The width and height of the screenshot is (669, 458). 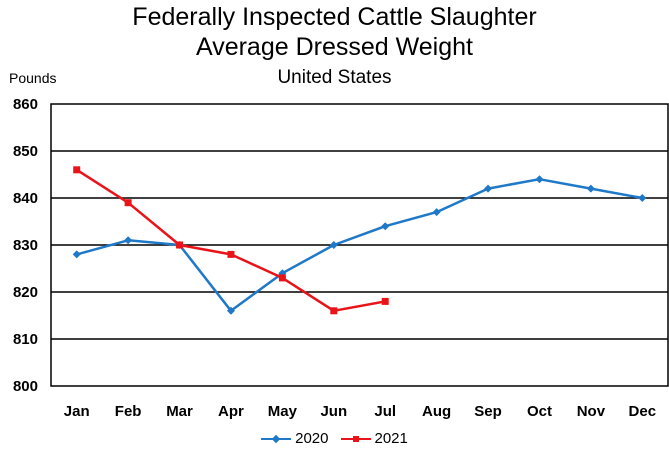 I want to click on y-tick-label: 840, so click(x=25, y=198).